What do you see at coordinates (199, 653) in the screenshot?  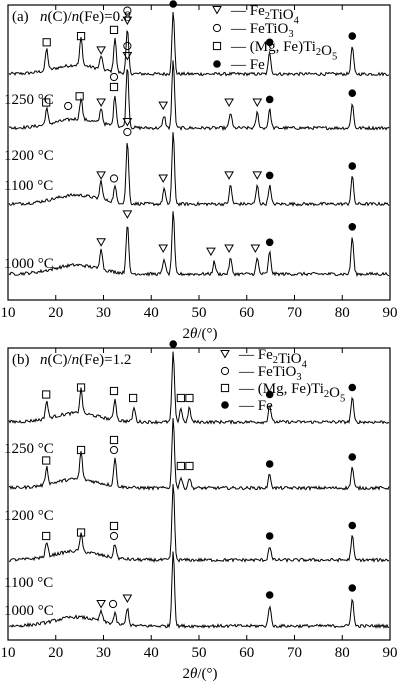 I see `x-tick-label: 50` at bounding box center [199, 653].